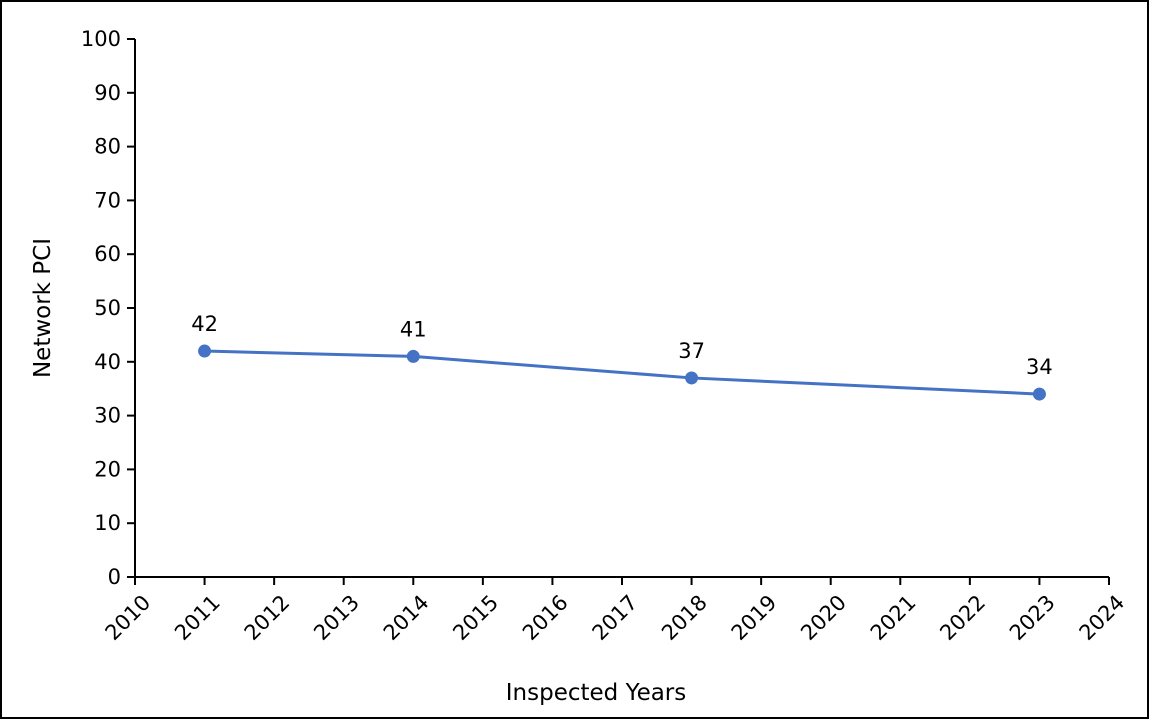 The height and width of the screenshot is (721, 1149). I want to click on x-tick-label: 2017, so click(615, 617).